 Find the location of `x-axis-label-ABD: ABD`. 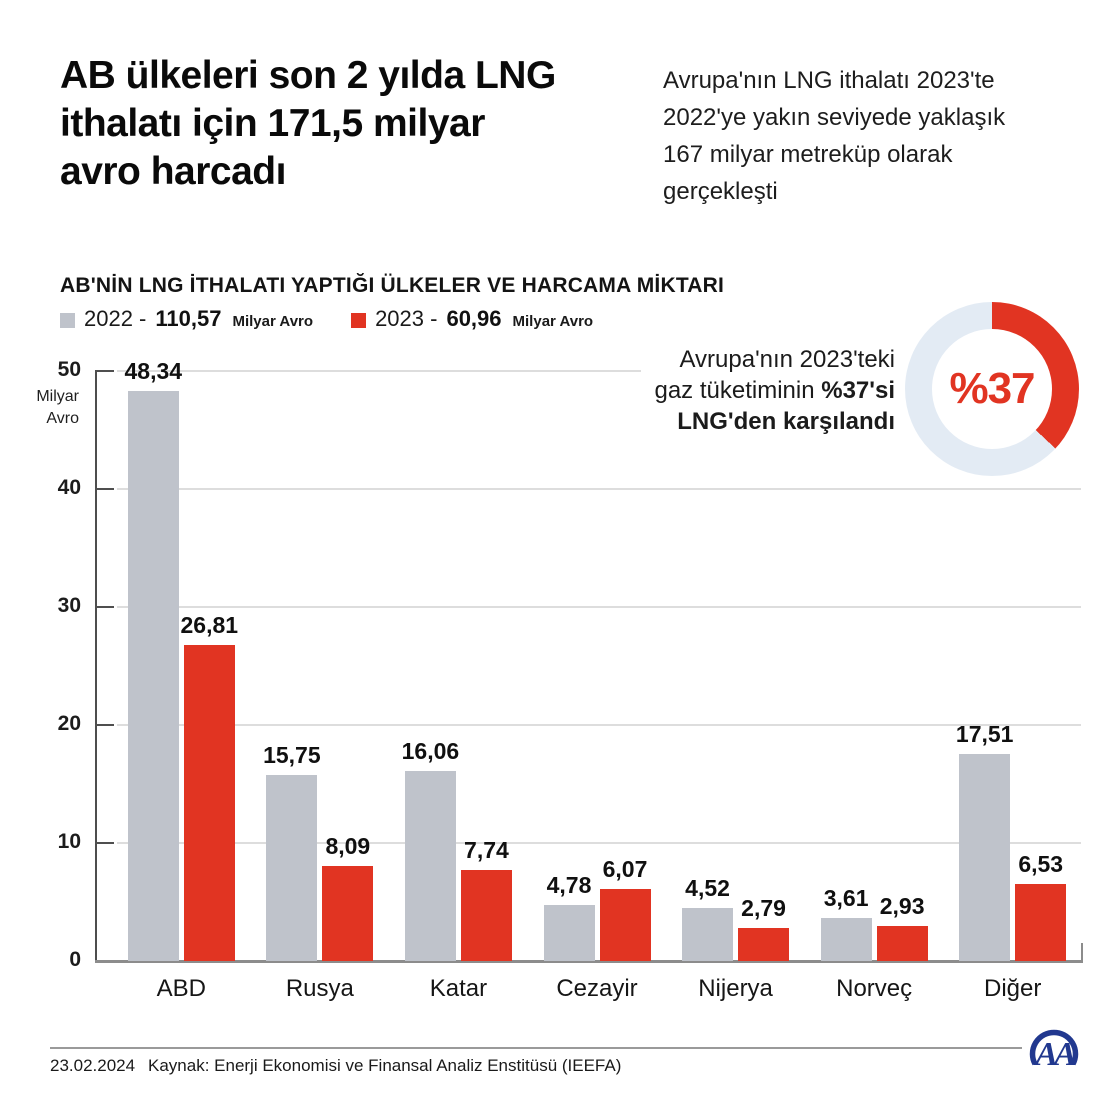

x-axis-label-ABD: ABD is located at coordinates (181, 988).